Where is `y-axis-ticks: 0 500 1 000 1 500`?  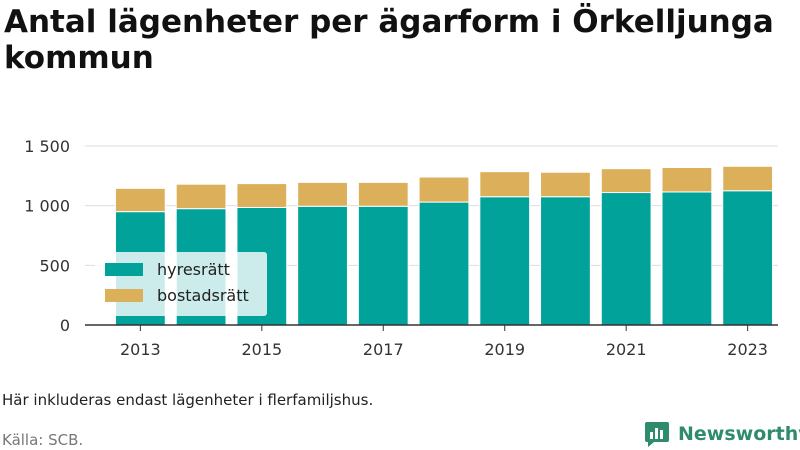 y-axis-ticks: 0 500 1 000 1 500 is located at coordinates (47, 236).